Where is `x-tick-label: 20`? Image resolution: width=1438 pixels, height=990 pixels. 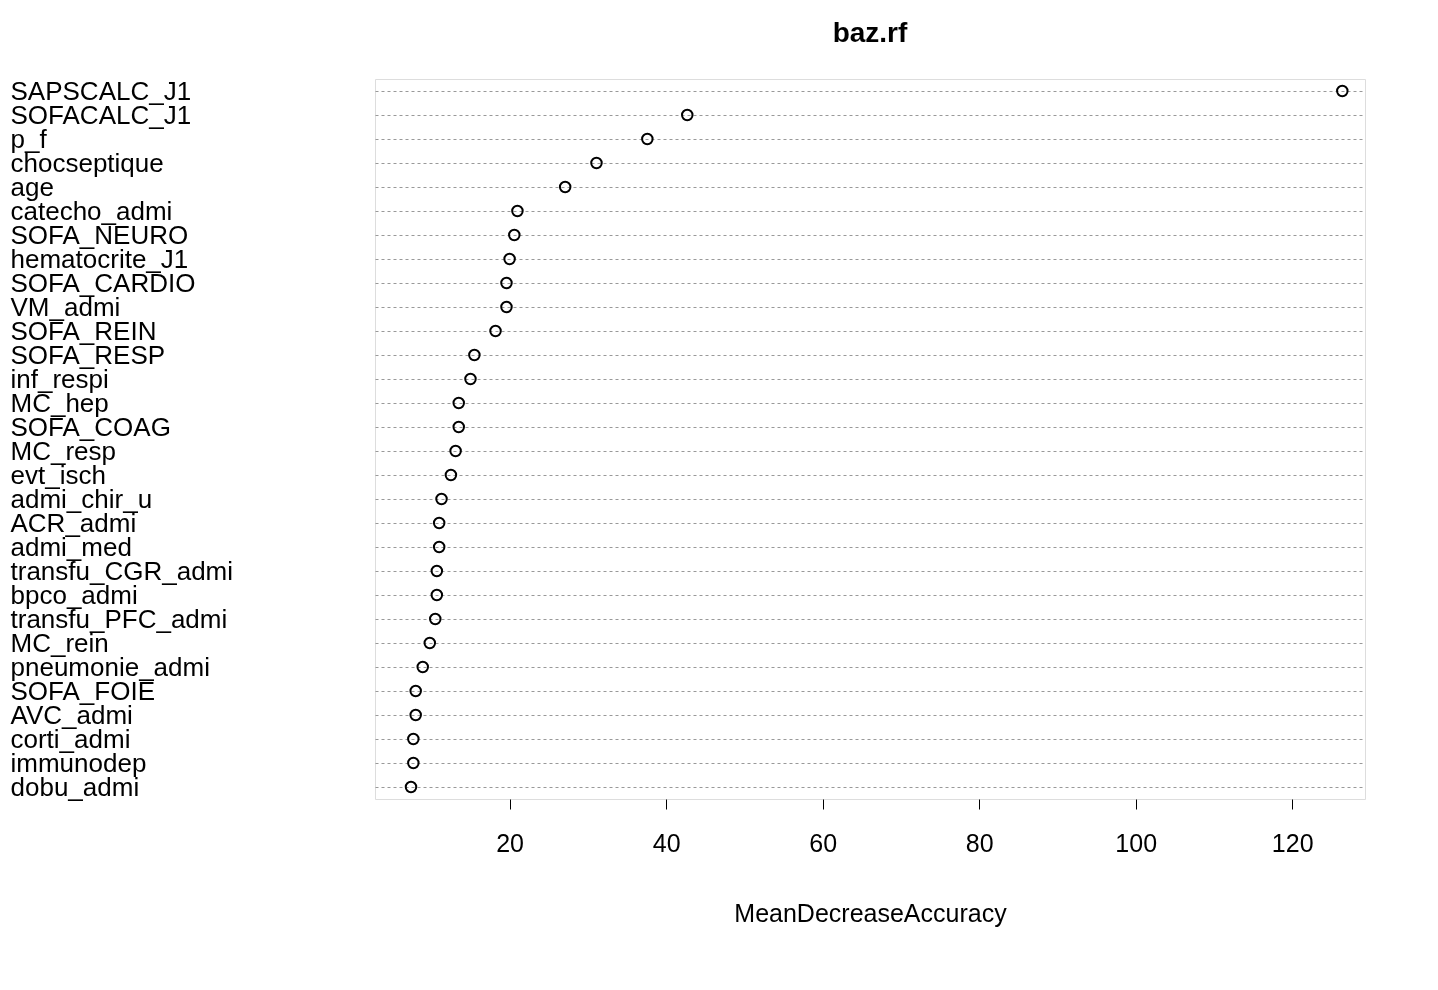
x-tick-label: 20 is located at coordinates (510, 842).